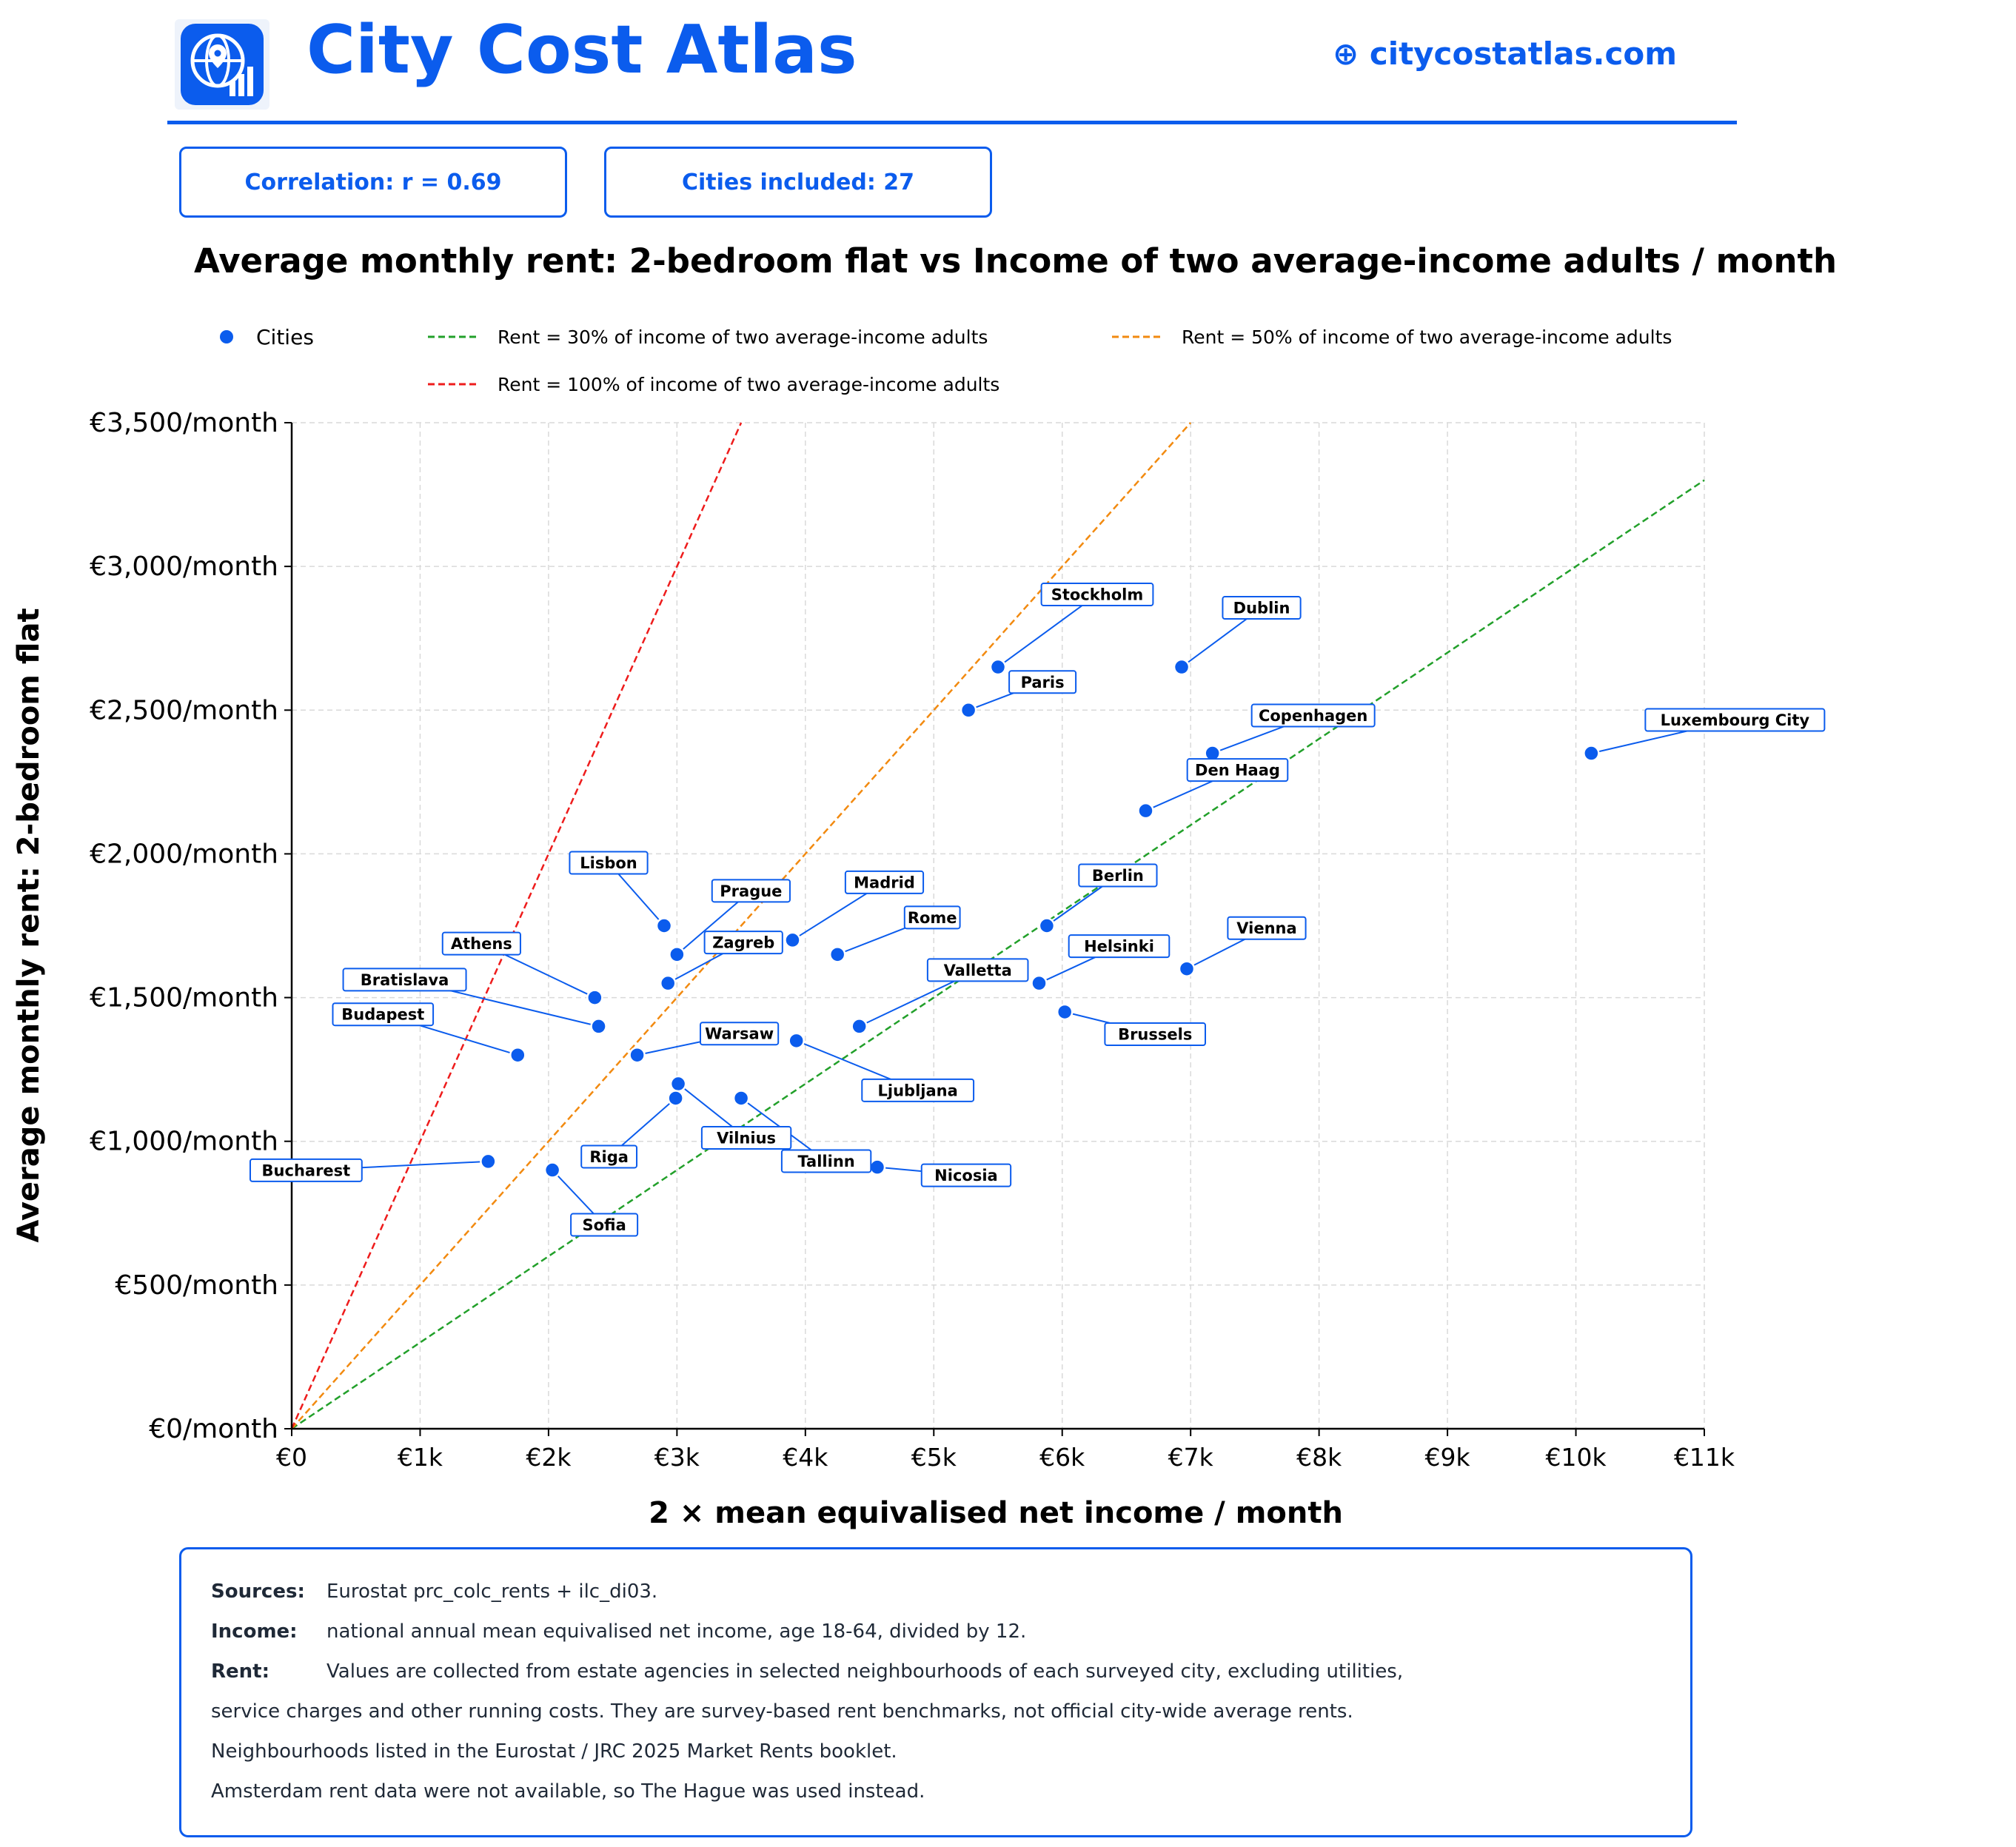 Image resolution: width=2016 pixels, height=1847 pixels. I want to click on x-tick-label: €10k, so click(1576, 1457).